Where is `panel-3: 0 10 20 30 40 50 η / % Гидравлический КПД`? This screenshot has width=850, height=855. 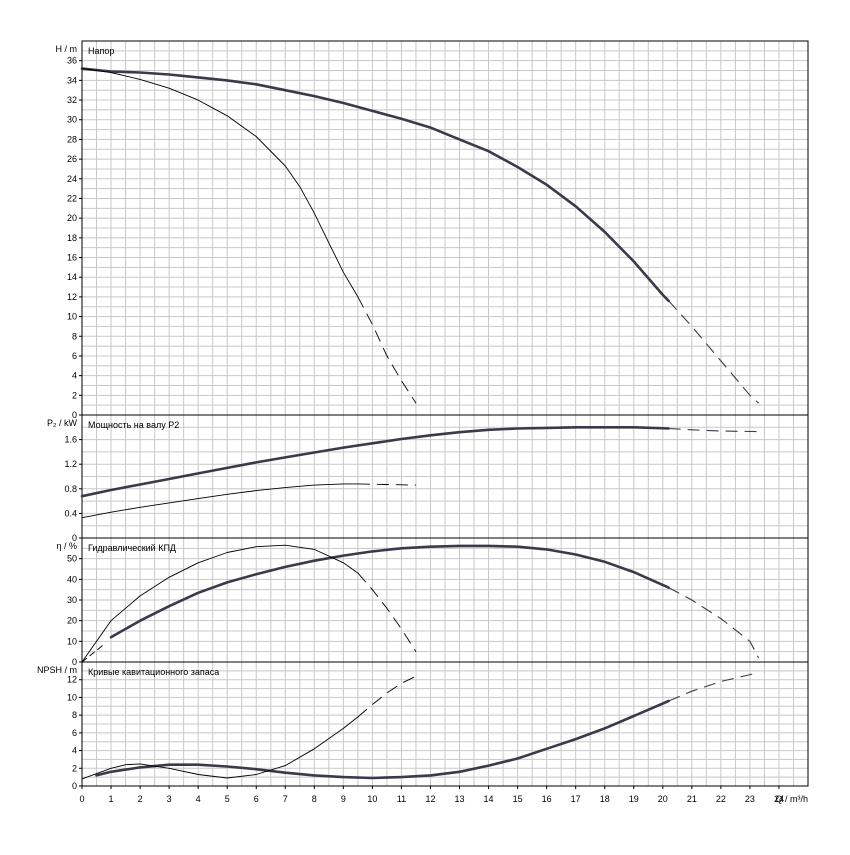
panel-3: 0 10 20 30 40 50 η / % Гидравлический КПД is located at coordinates (432, 602).